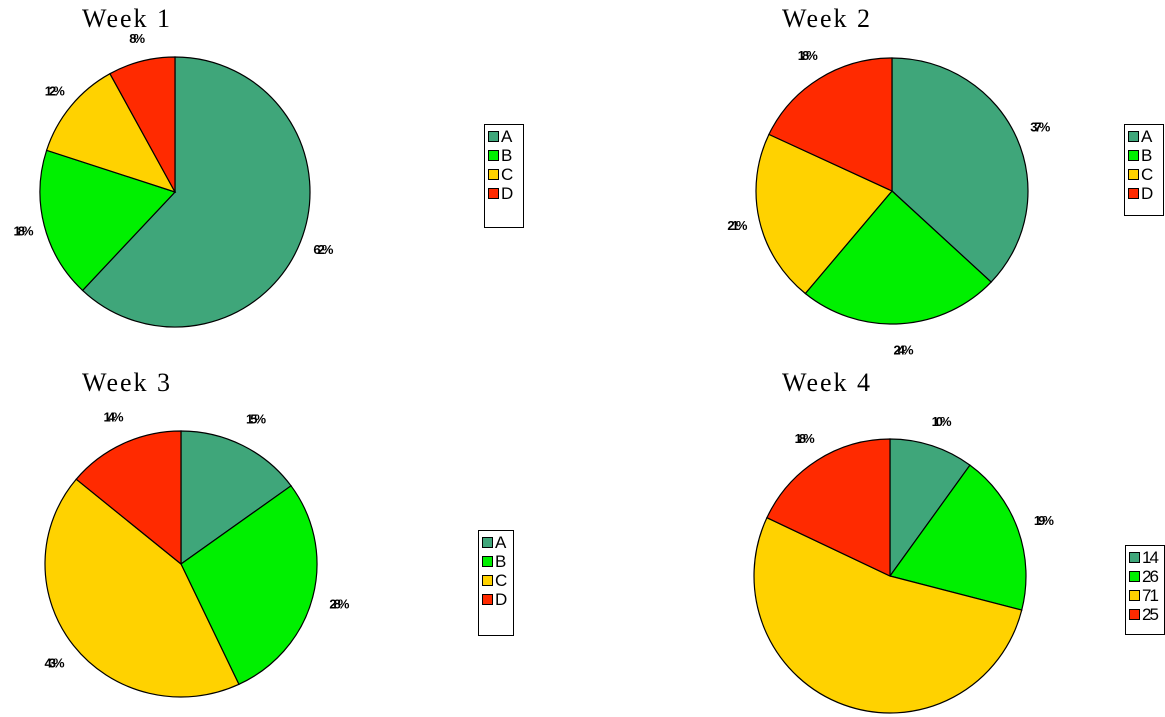 The height and width of the screenshot is (717, 1165). What do you see at coordinates (1150, 557) in the screenshot?
I see `legend-label: 14` at bounding box center [1150, 557].